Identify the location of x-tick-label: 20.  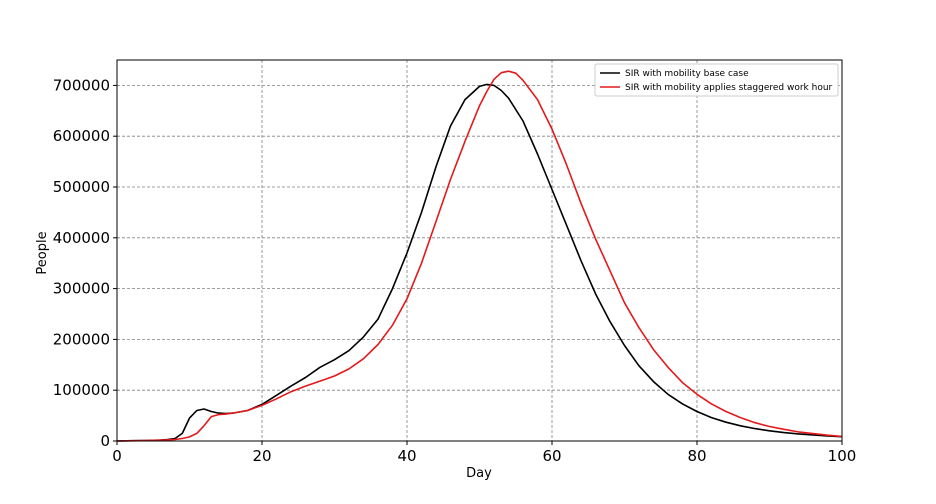
(261, 456).